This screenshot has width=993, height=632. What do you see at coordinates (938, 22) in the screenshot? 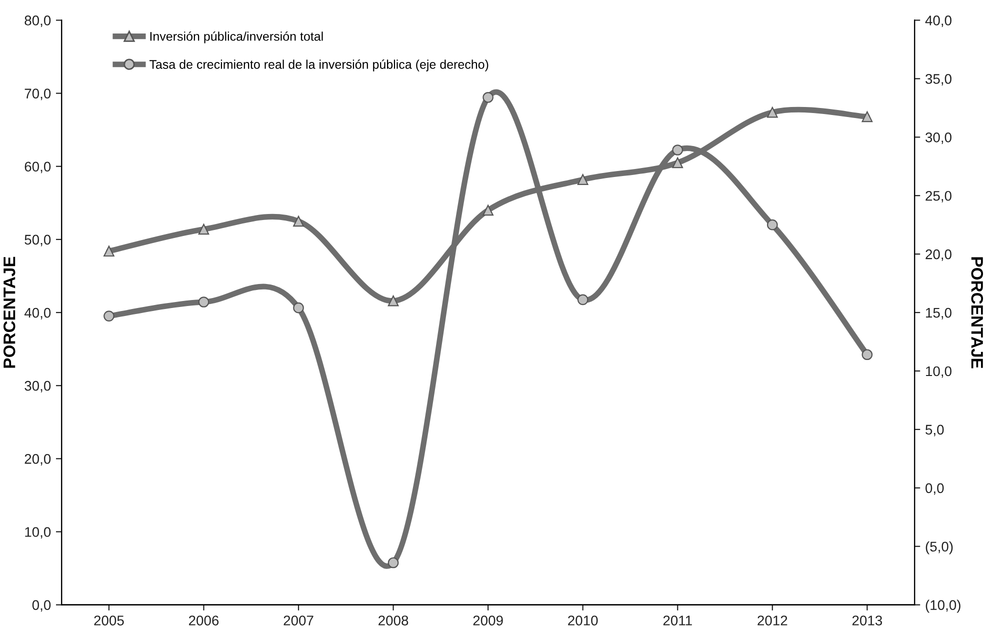
I see `y2-tick-label: 40,0` at bounding box center [938, 22].